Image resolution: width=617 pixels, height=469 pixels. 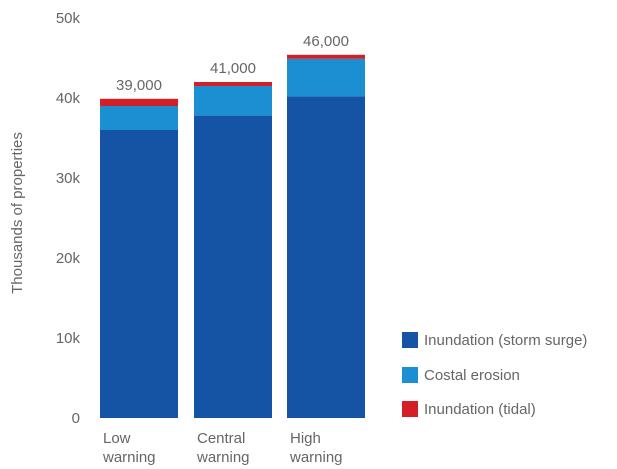 What do you see at coordinates (480, 409) in the screenshot?
I see `legend-label: Inundation (tidal)` at bounding box center [480, 409].